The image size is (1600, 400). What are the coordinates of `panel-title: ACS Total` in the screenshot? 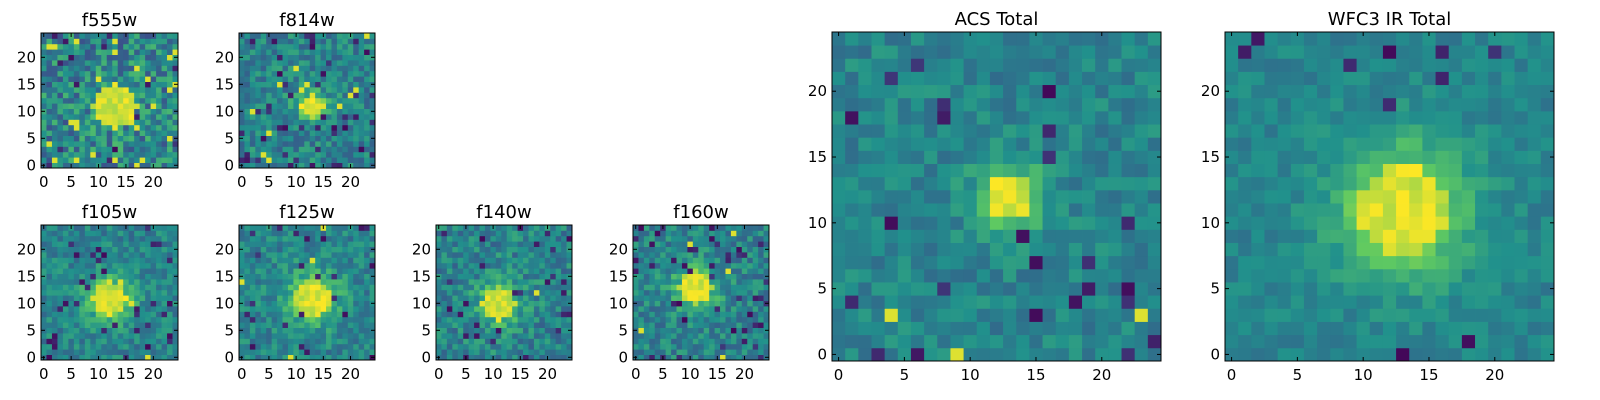 It's located at (997, 19).